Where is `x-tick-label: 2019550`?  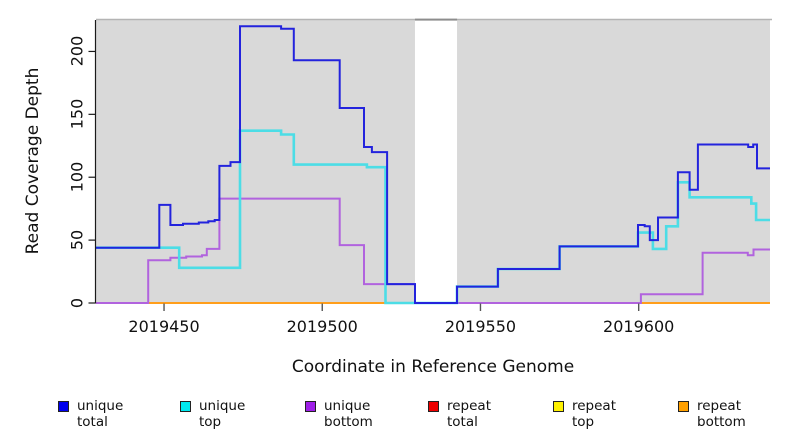
x-tick-label: 2019550 is located at coordinates (480, 326).